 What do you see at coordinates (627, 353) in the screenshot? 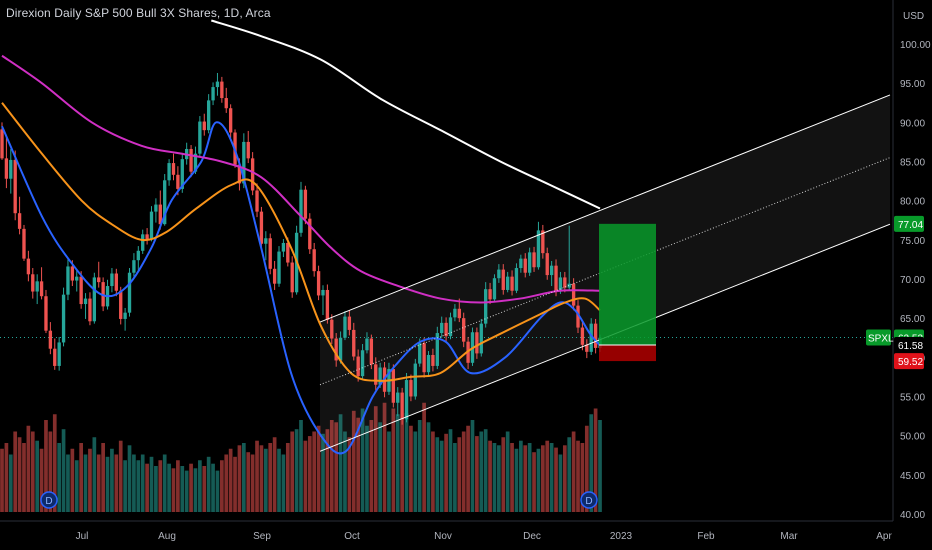
I see `loss-zone` at bounding box center [627, 353].